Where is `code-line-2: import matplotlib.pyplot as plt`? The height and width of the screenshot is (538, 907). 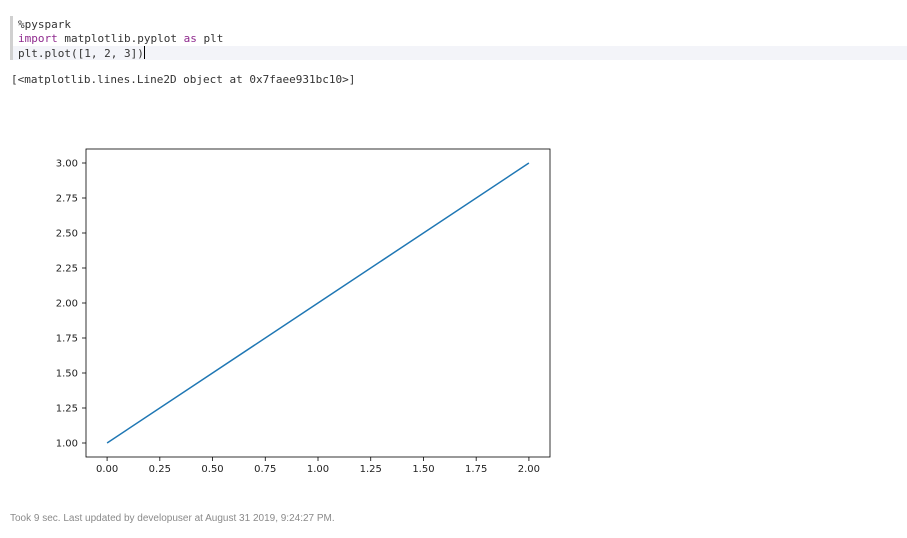 code-line-2: import matplotlib.pyplot as plt is located at coordinates (120, 39).